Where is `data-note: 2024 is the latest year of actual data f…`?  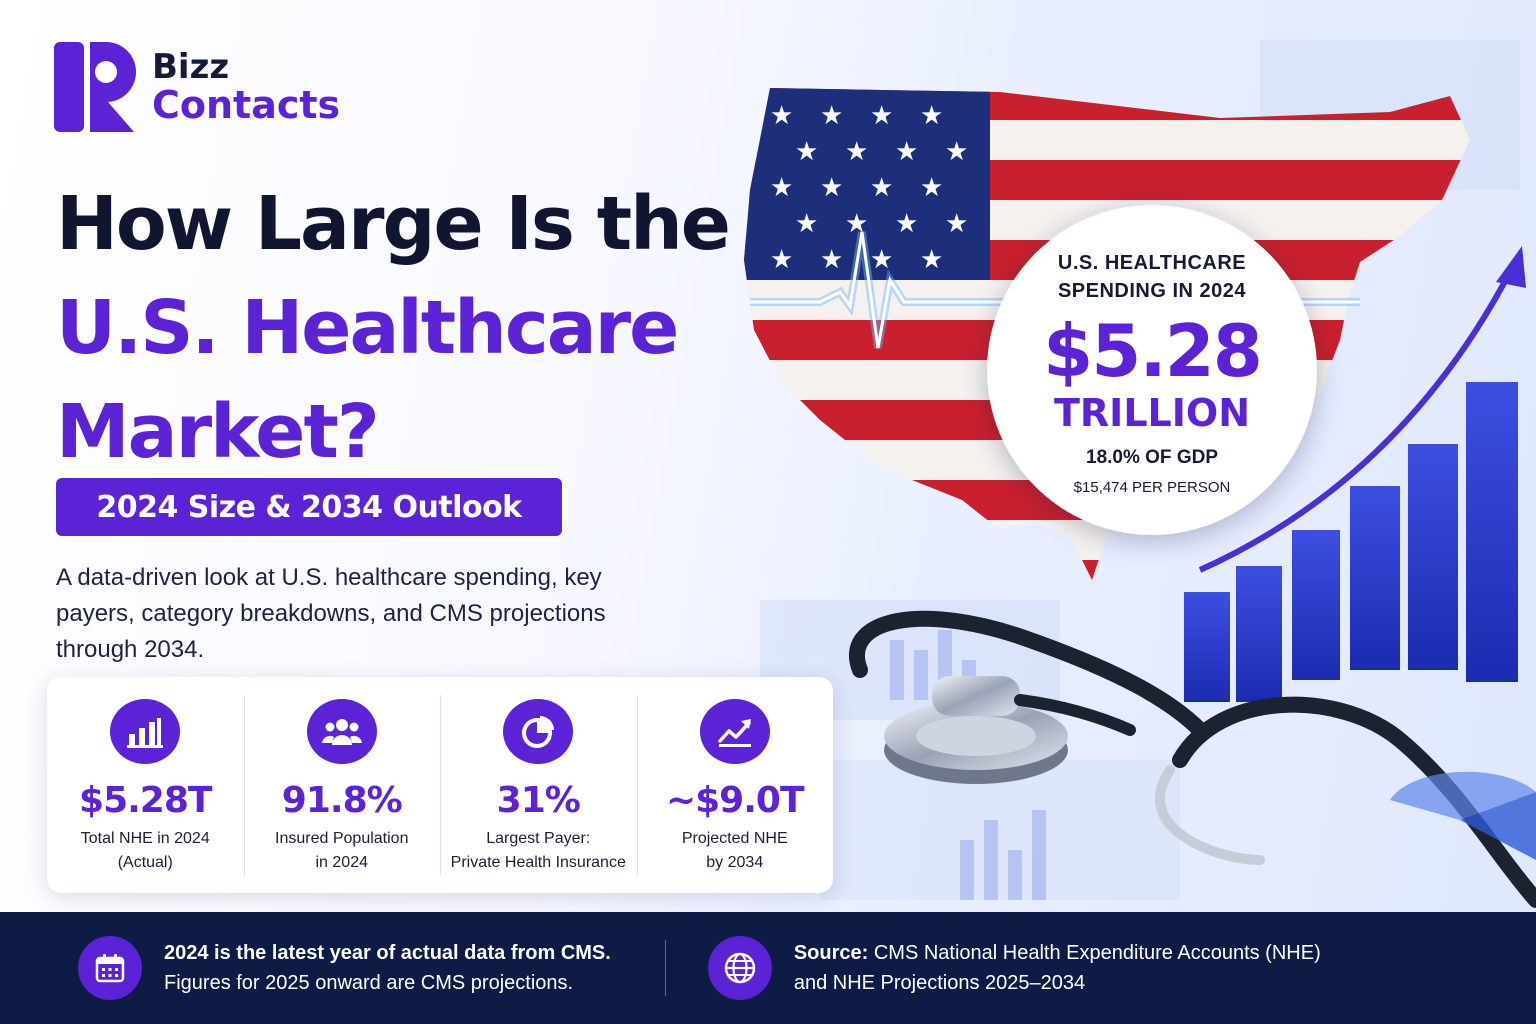
data-note: 2024 is the latest year of actual data f… is located at coordinates (344, 968).